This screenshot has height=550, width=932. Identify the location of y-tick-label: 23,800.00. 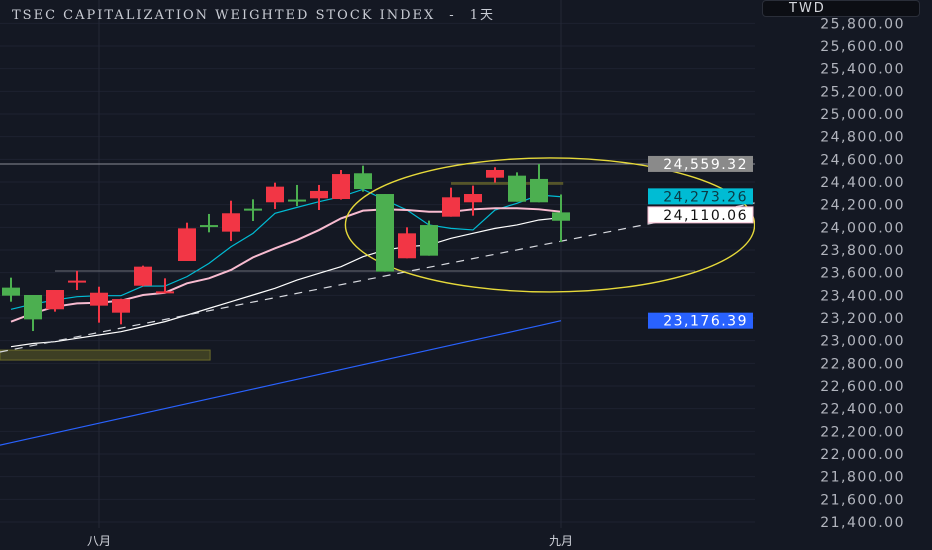
(862, 251).